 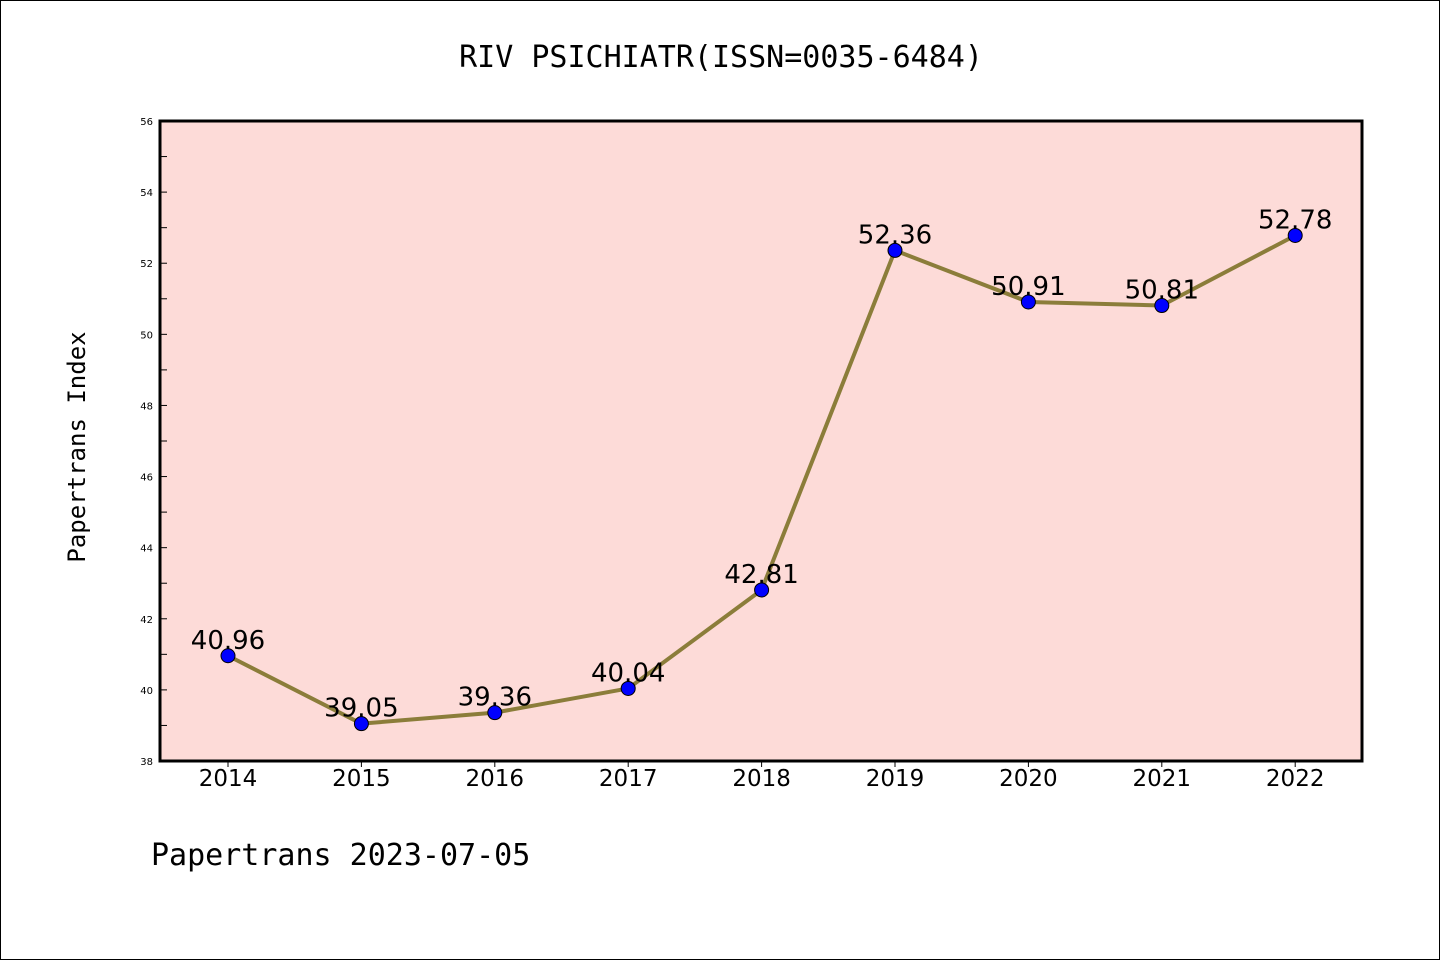 I want to click on y-tick-label: 44, so click(x=146, y=549).